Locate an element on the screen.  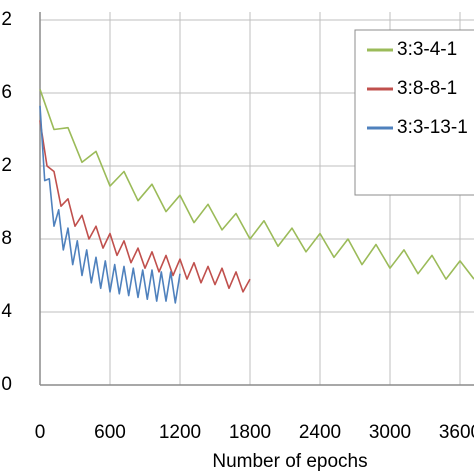
y-tick-label: 1.2 is located at coordinates (6, 165).